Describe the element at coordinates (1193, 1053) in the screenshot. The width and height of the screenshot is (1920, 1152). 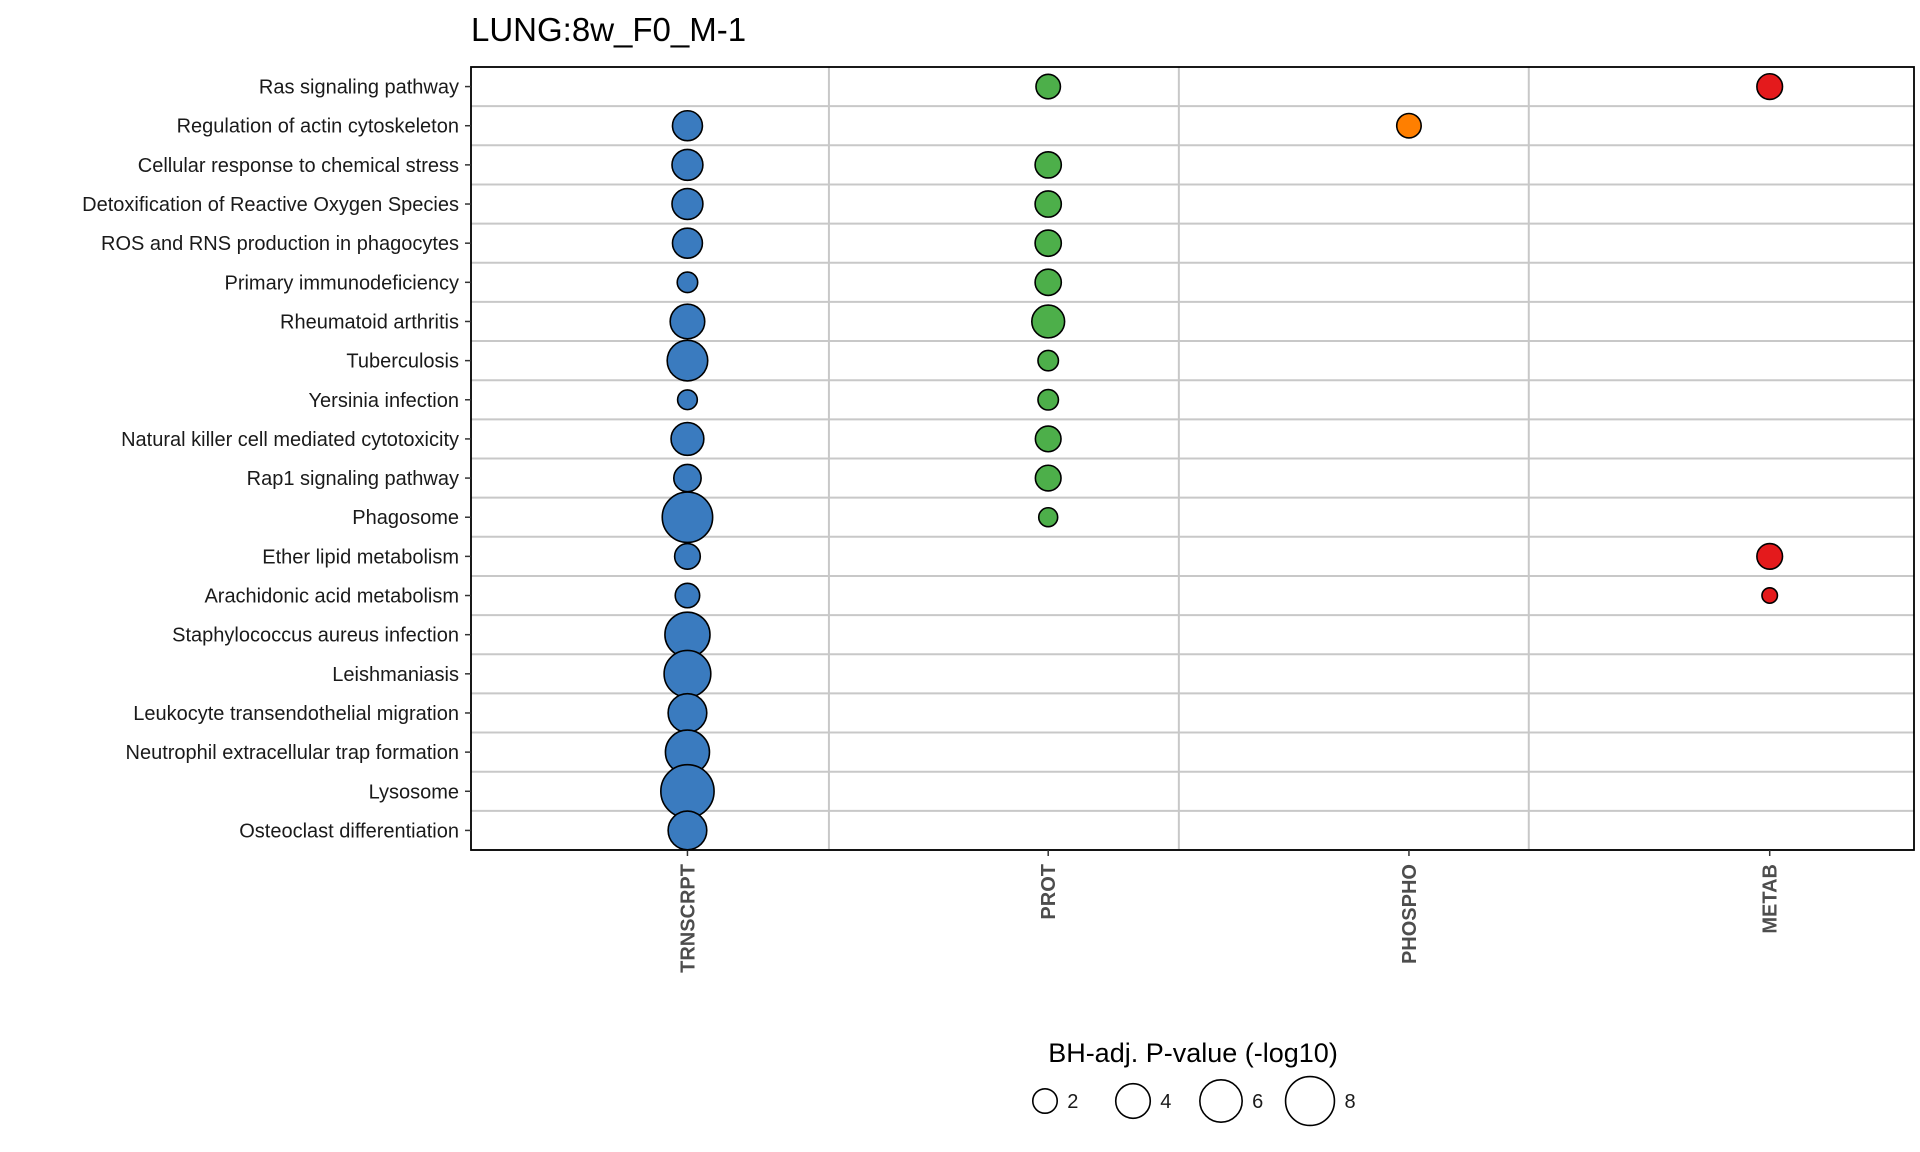
I see `legend-title: BH-adj. P-value (-log10)` at that location.